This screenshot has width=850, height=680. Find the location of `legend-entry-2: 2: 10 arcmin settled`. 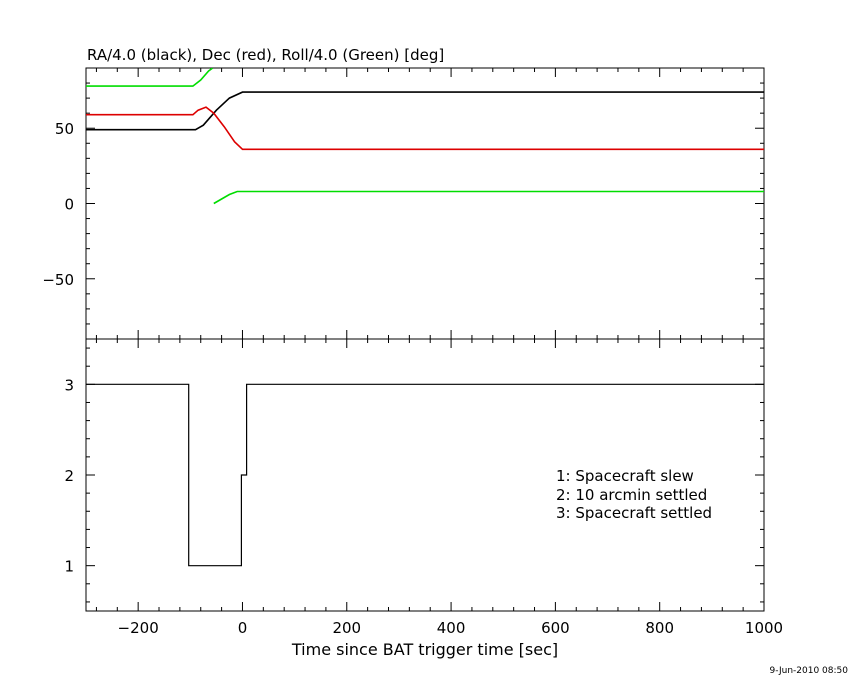

legend-entry-2: 2: 10 arcmin settled is located at coordinates (631, 495).